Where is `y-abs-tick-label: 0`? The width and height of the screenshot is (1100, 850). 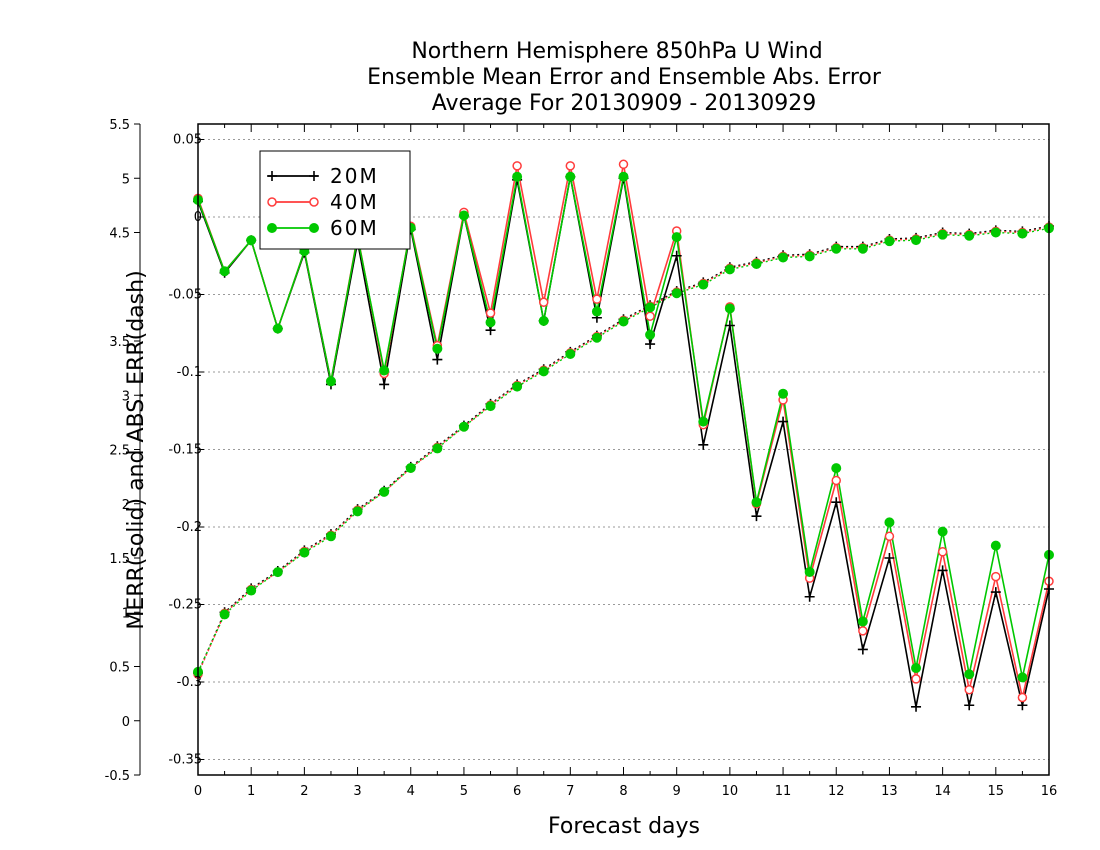 y-abs-tick-label: 0 is located at coordinates (126, 722).